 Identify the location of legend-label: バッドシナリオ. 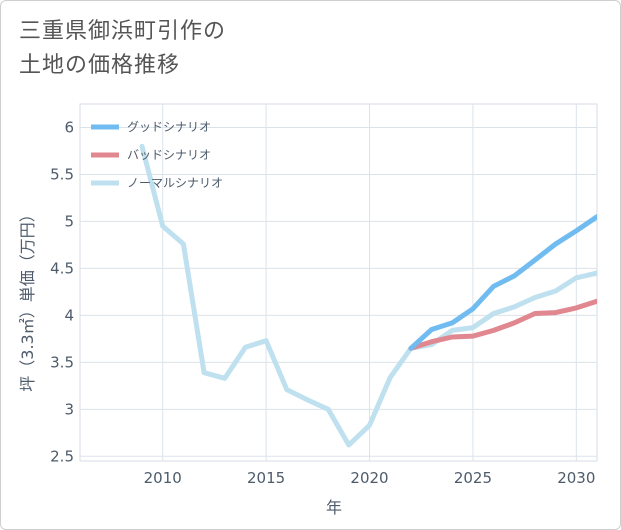
(169, 155).